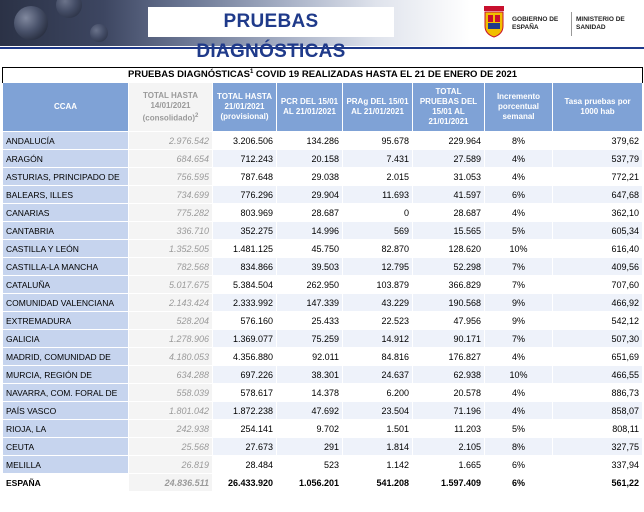 This screenshot has width=644, height=512. I want to click on col-header-incremento: Incremento porcentual semanal, so click(518, 107).